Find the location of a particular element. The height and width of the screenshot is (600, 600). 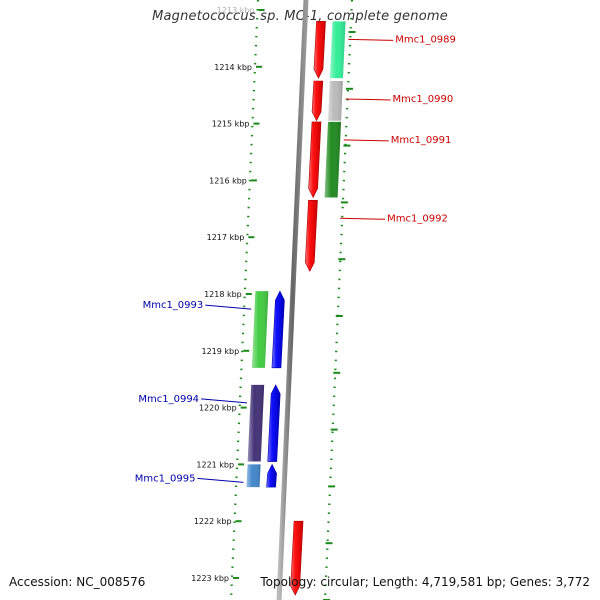

tick-label: 1215 kbp is located at coordinates (231, 124).